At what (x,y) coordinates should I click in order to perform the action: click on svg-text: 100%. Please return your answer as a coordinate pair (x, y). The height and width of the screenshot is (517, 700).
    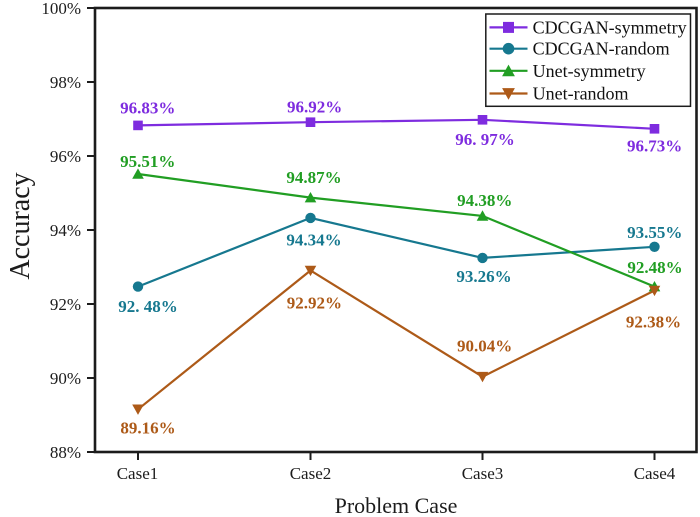
    Looking at the image, I should click on (61, 9).